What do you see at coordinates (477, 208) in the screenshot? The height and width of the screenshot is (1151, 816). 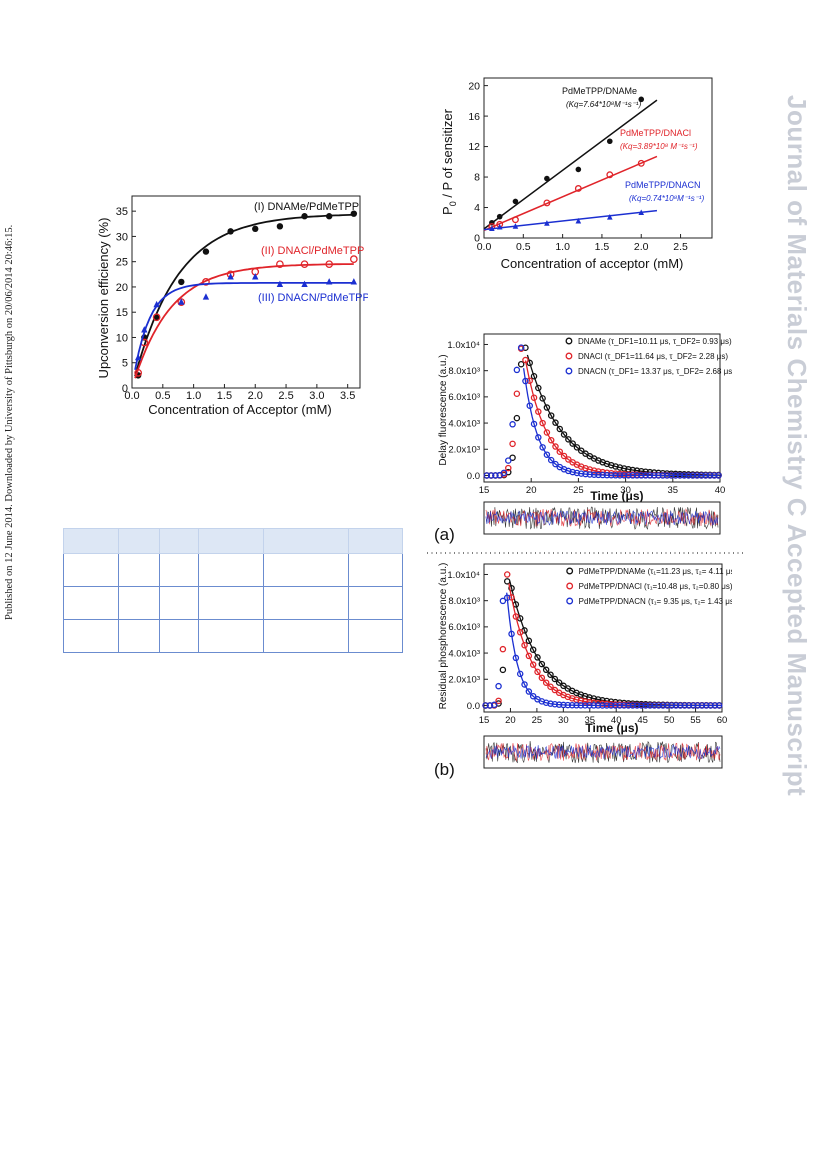 I see `y-tick-label: 4` at bounding box center [477, 208].